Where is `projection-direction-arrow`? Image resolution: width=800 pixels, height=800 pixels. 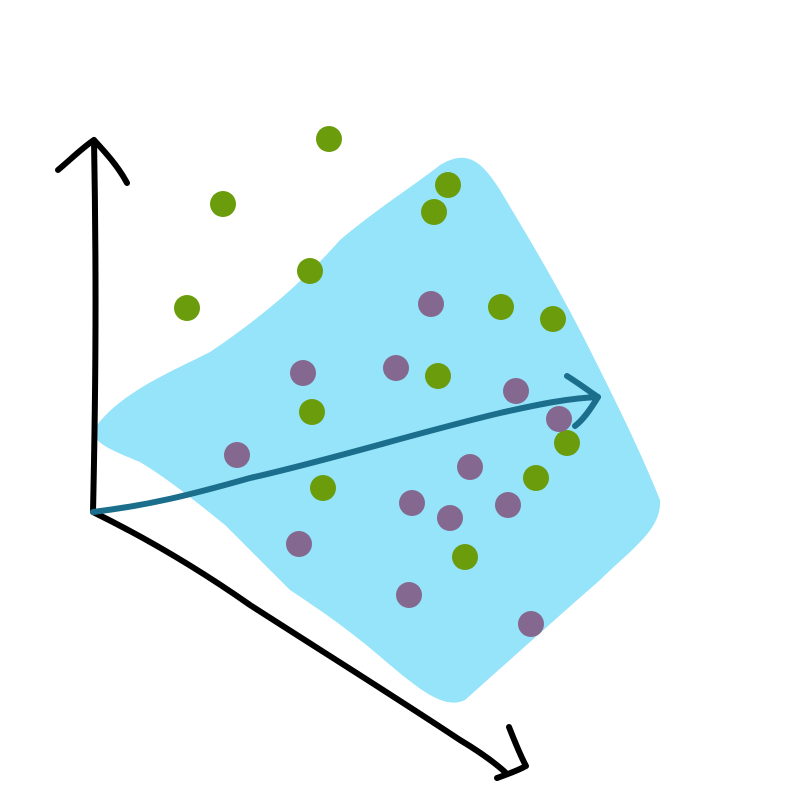
projection-direction-arrow is located at coordinates (345, 444).